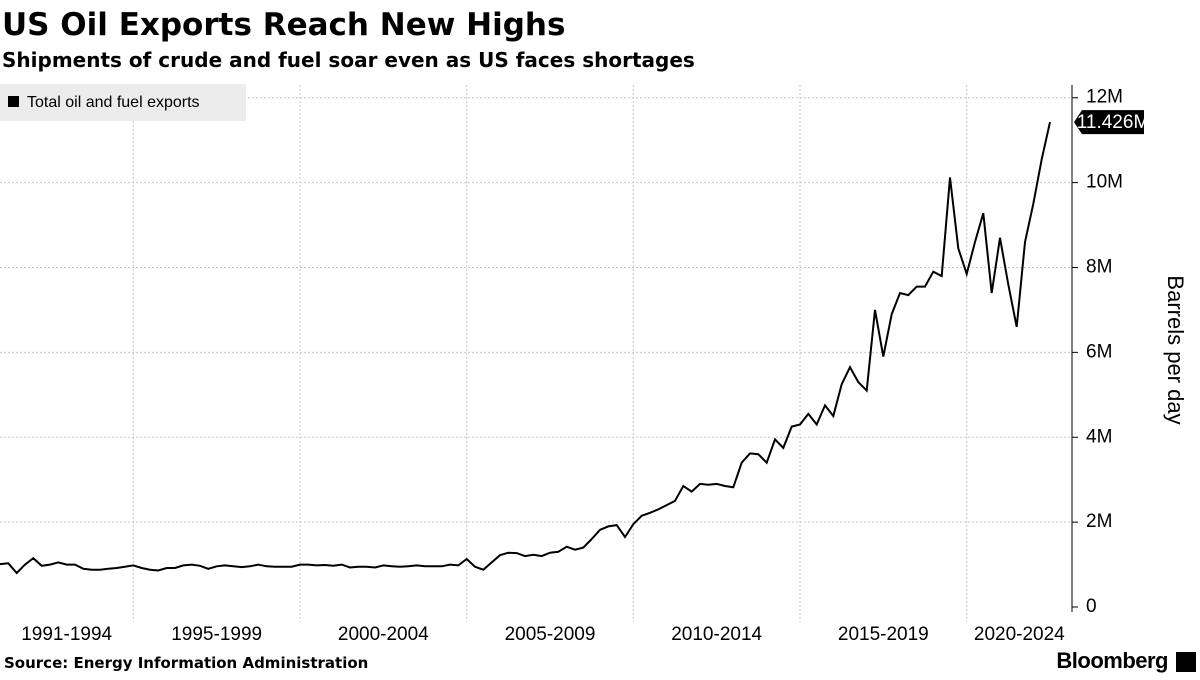  Describe the element at coordinates (1104, 97) in the screenshot. I see `y-tick-label: 12M` at that location.